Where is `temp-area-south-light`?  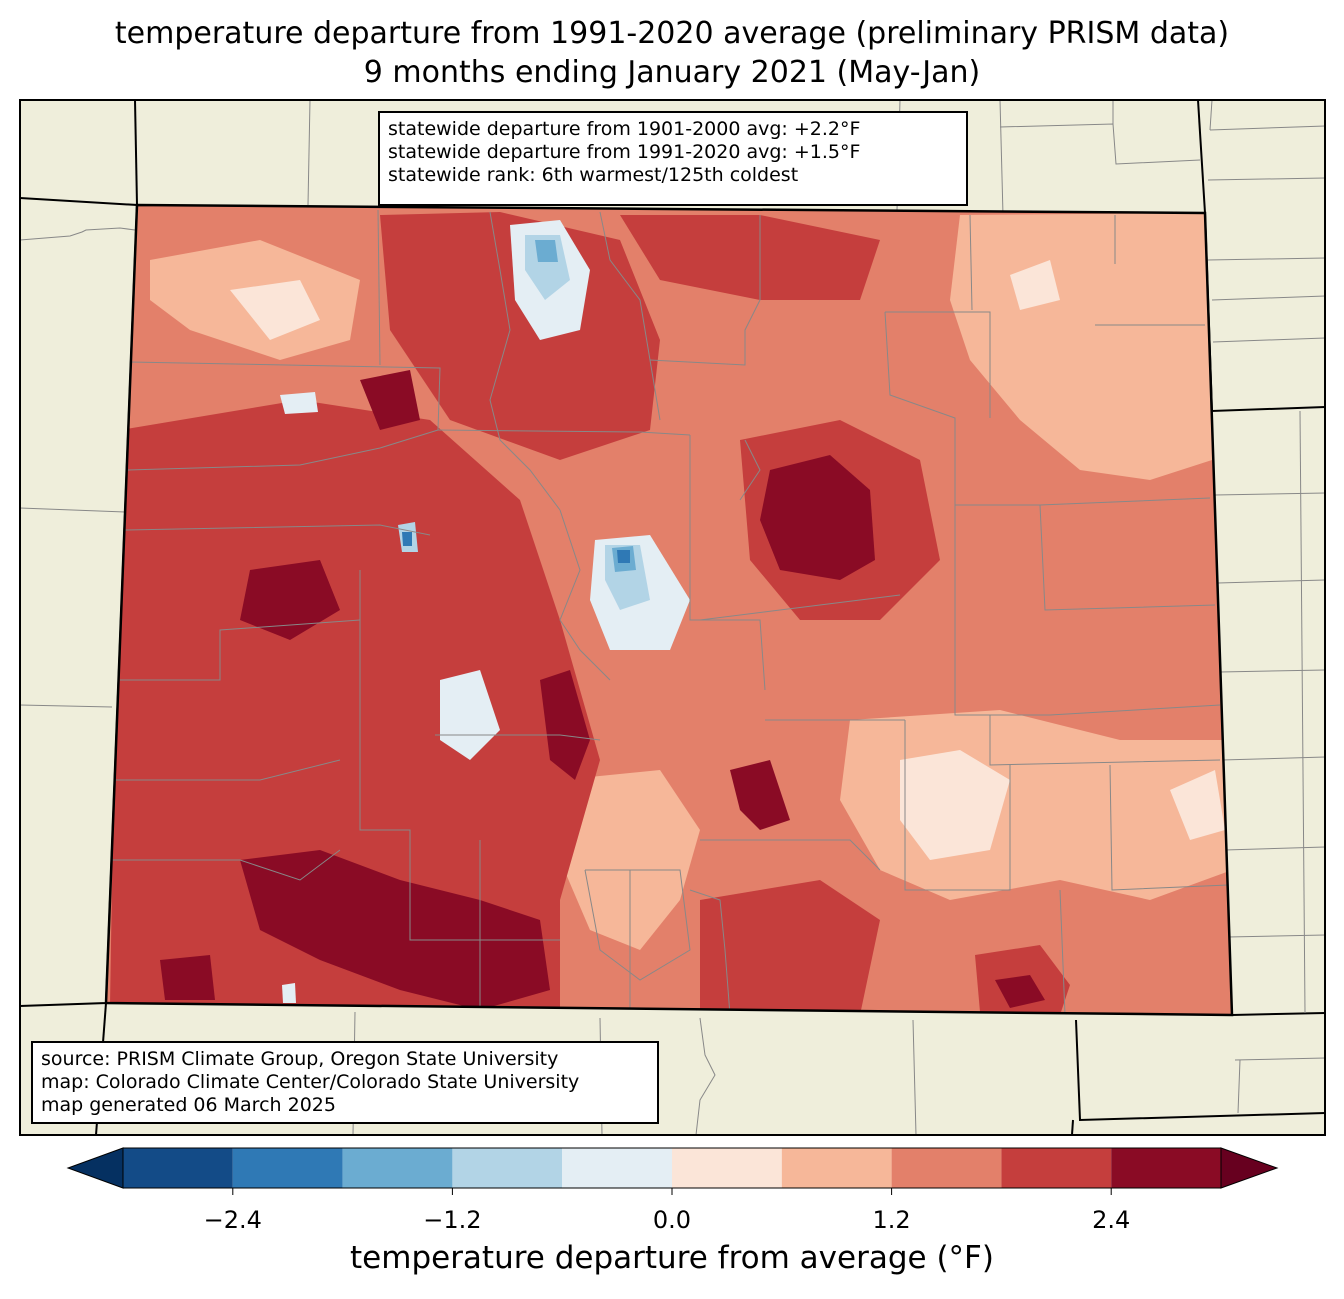 temp-area-south-light is located at coordinates (630, 860).